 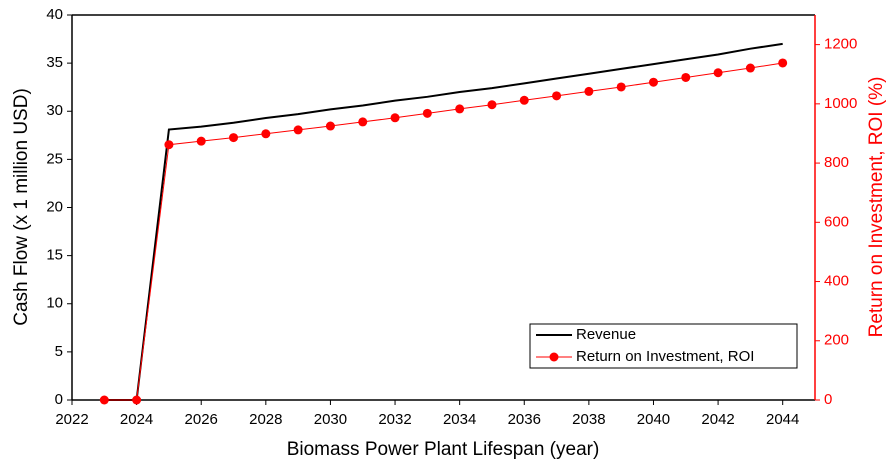 I want to click on x-tick-label: 2024, so click(x=136, y=419).